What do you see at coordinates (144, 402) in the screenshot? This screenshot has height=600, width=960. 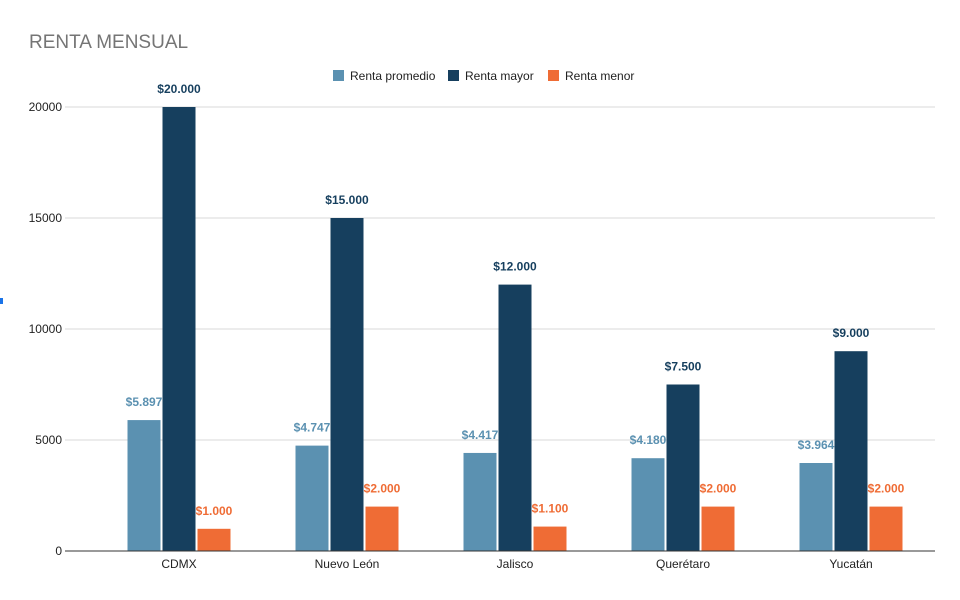 I see `data-label-renta-promedio: $5.897` at bounding box center [144, 402].